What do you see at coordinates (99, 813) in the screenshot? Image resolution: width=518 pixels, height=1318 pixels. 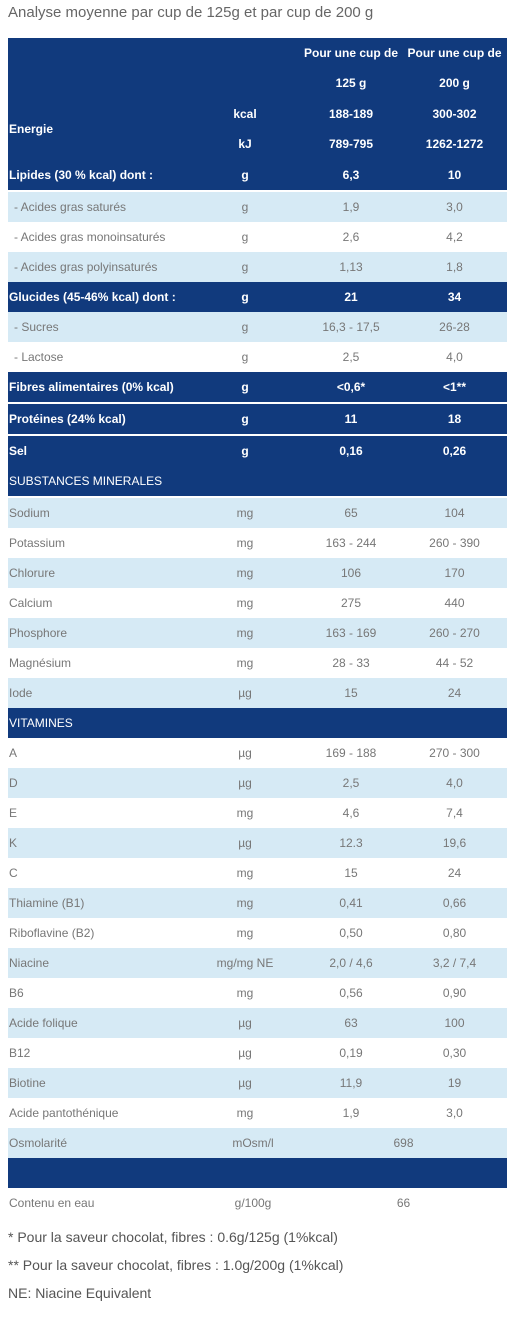 I see `row-label: E` at bounding box center [99, 813].